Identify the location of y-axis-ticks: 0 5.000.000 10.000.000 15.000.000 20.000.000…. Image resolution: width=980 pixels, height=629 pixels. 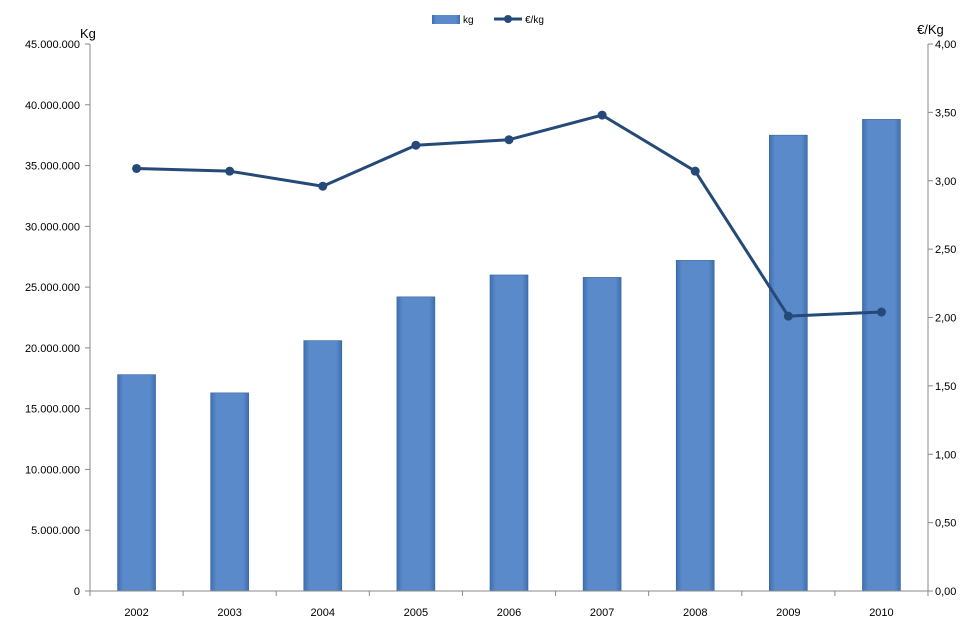
(57, 318).